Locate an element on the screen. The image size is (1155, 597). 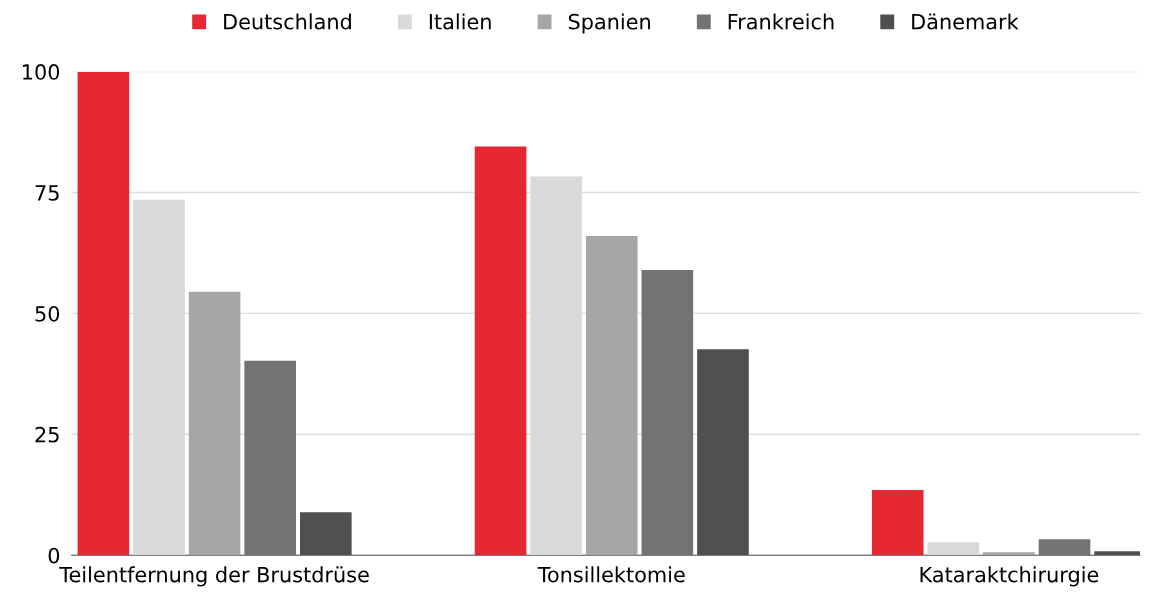
legend-label: Dänemark is located at coordinates (965, 21).